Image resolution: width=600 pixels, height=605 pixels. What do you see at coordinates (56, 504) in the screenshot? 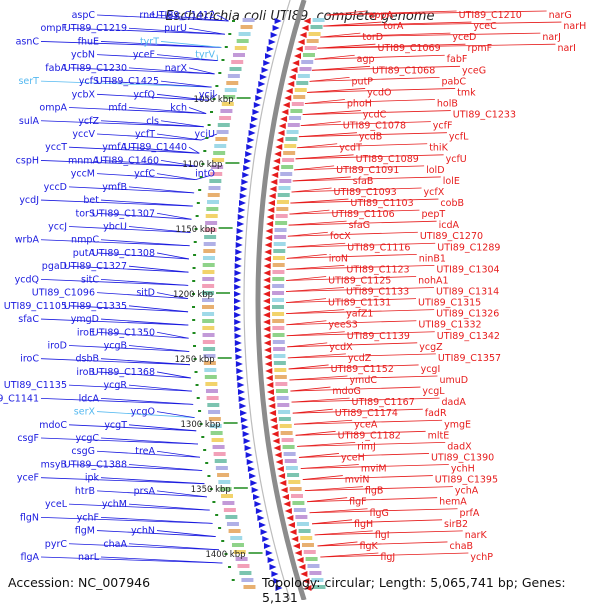
I see `gene-label: yceL` at bounding box center [56, 504].